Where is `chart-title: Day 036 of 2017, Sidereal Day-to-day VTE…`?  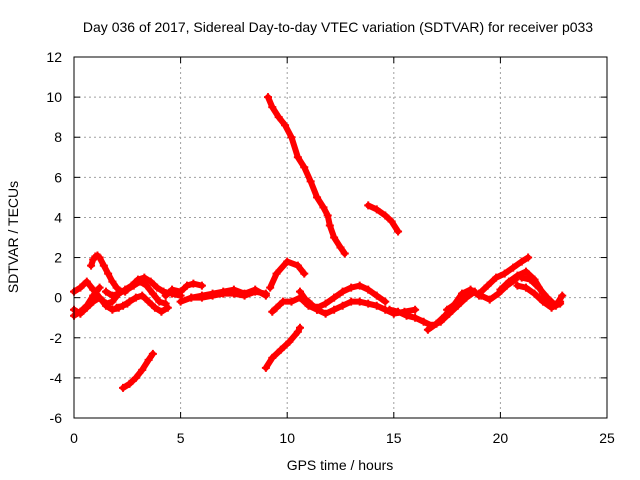
chart-title: Day 036 of 2017, Sidereal Day-to-day VTE… is located at coordinates (338, 27).